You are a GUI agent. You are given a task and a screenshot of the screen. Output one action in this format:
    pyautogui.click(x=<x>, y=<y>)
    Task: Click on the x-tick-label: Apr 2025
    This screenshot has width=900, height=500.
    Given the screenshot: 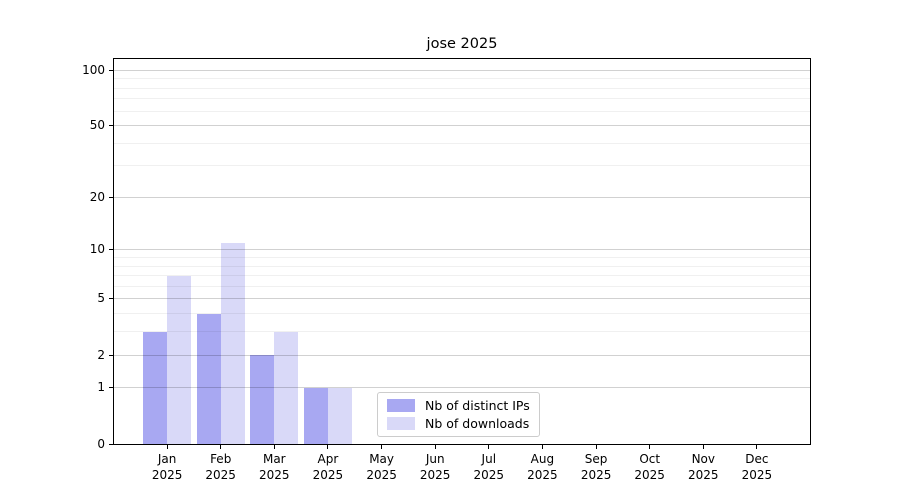 What is the action you would take?
    pyautogui.click(x=328, y=467)
    